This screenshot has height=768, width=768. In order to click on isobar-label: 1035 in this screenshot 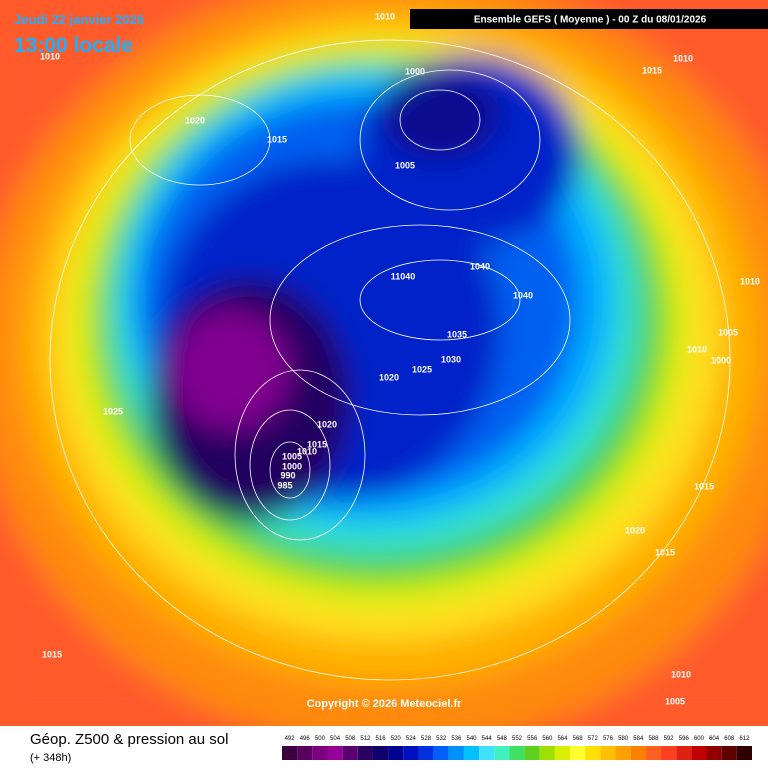, I will do `click(457, 334)`.